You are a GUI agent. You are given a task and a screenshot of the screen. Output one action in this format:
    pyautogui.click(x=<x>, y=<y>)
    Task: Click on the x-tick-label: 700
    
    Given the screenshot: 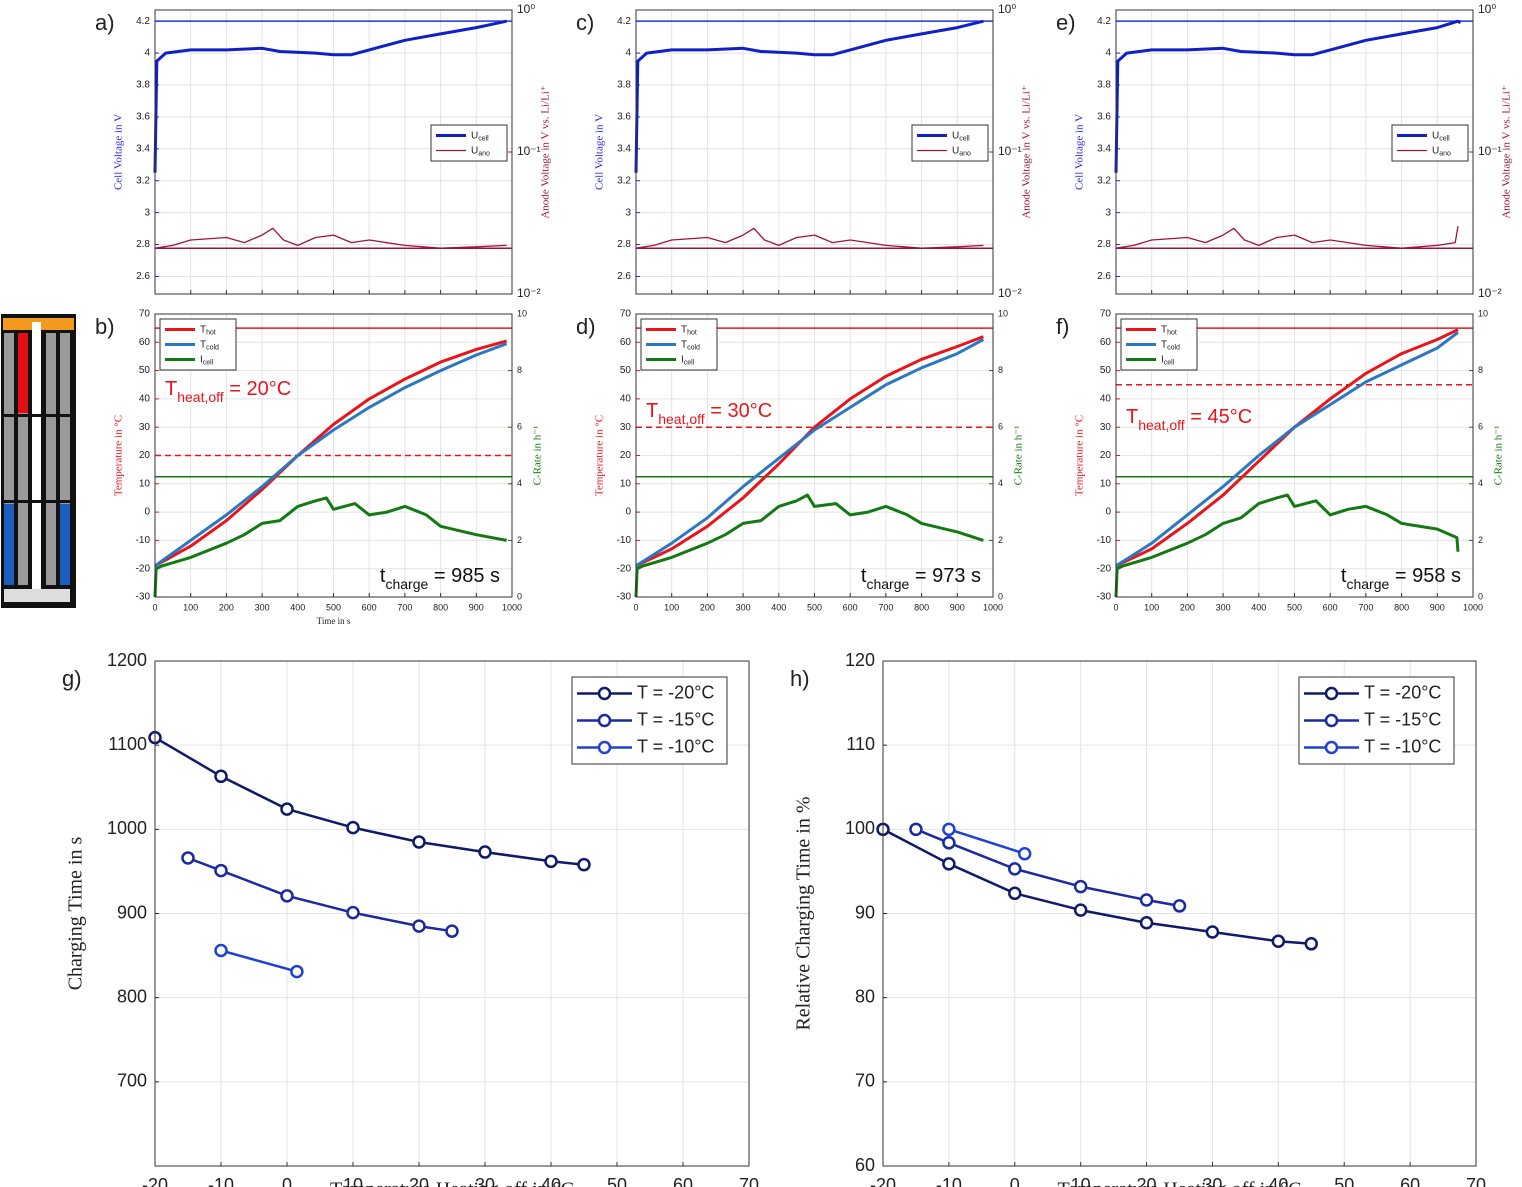 What is the action you would take?
    pyautogui.click(x=1365, y=607)
    